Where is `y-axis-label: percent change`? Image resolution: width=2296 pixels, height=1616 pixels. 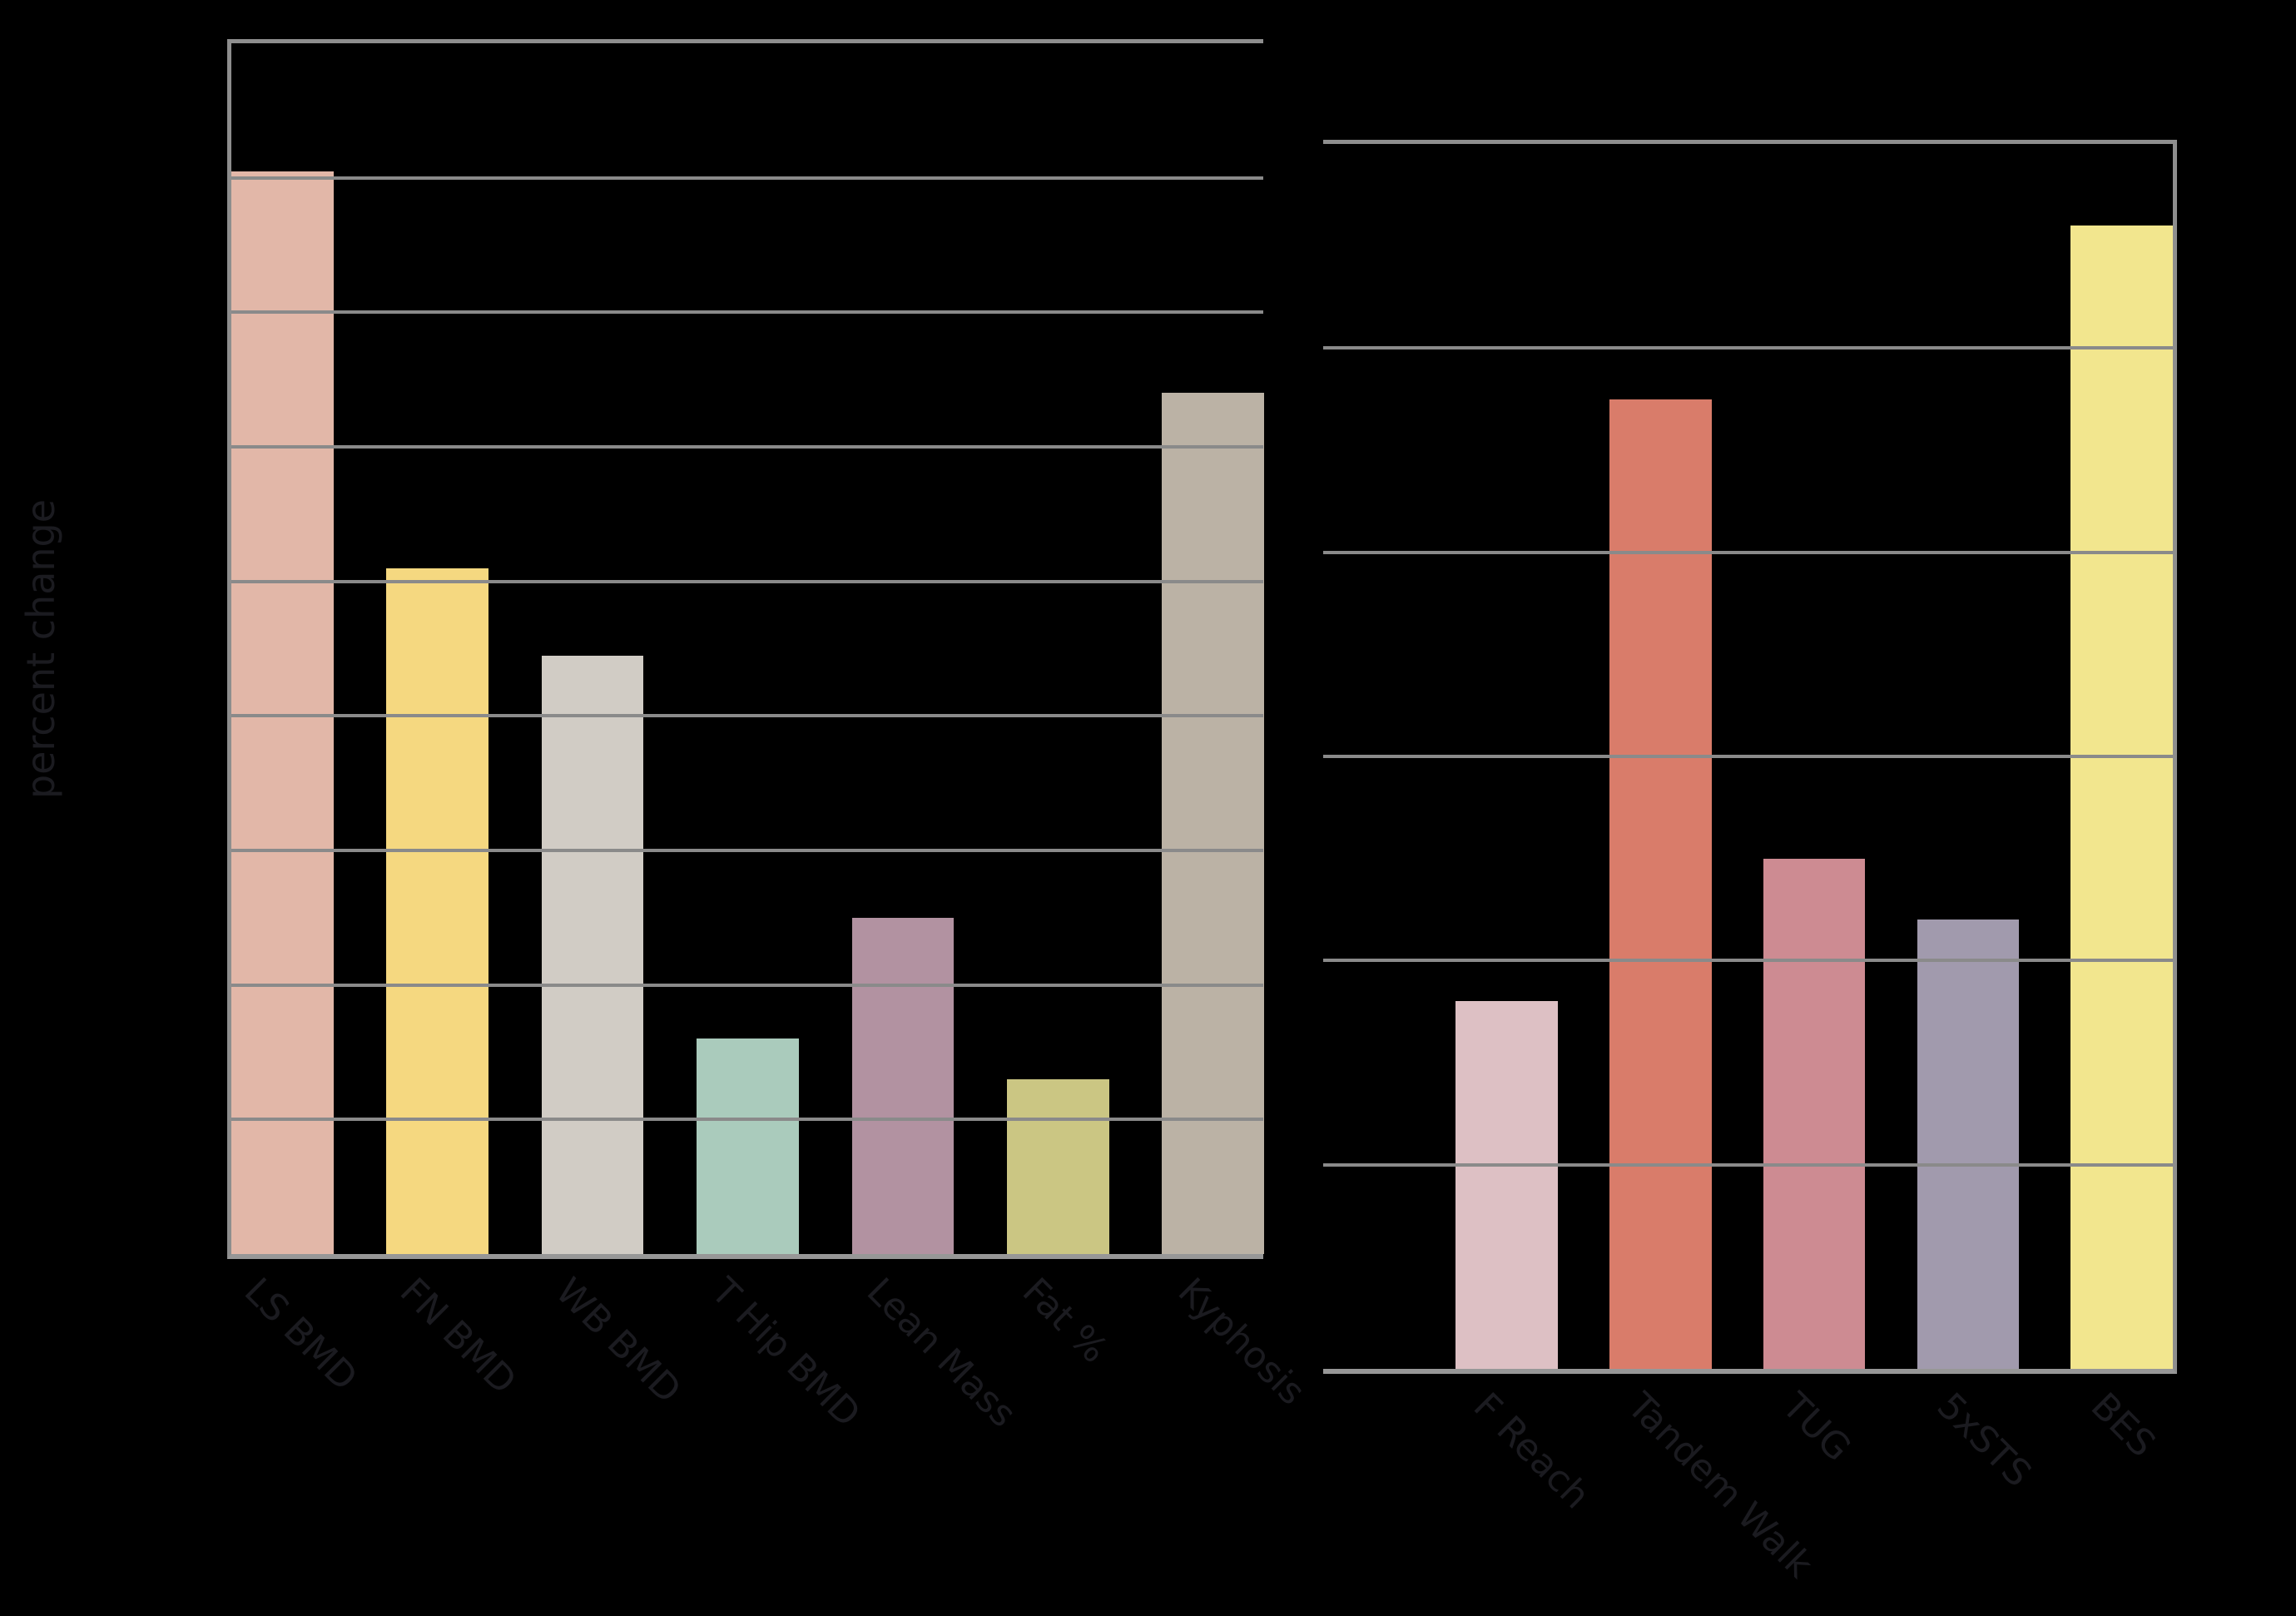 y-axis-label: percent change is located at coordinates (40, 649).